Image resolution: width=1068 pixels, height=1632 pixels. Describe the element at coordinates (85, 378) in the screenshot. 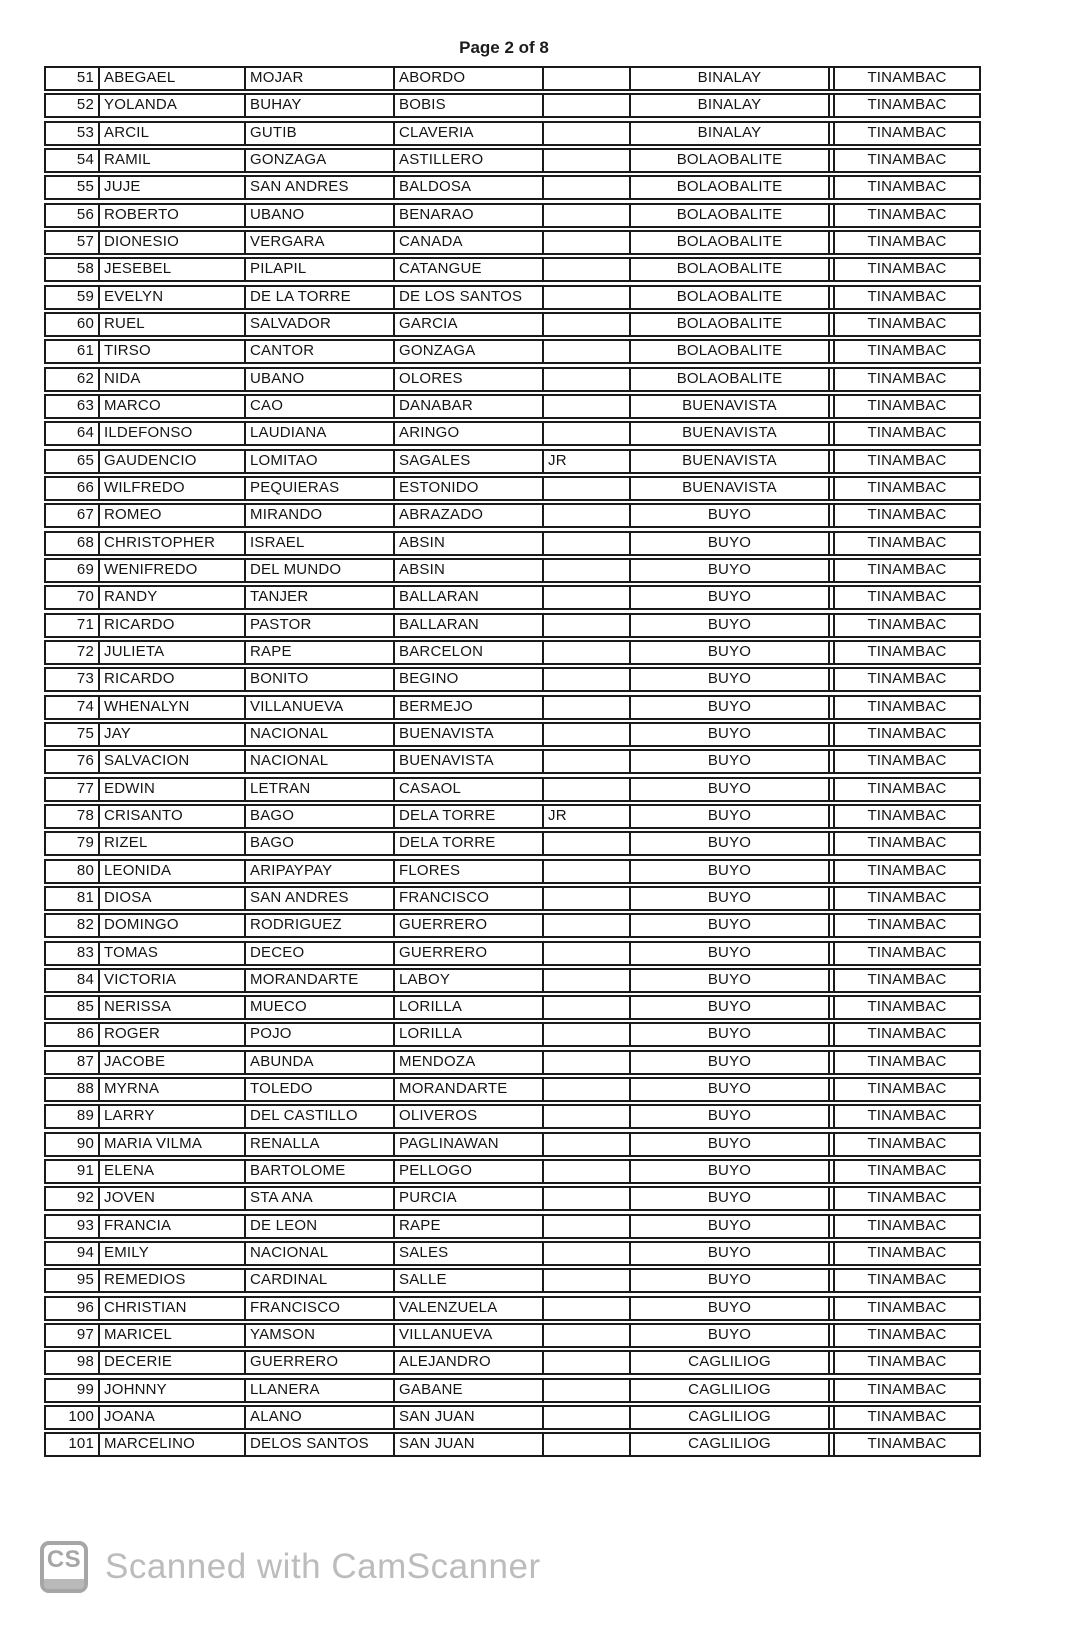

I see `cell-row-number: 62` at that location.